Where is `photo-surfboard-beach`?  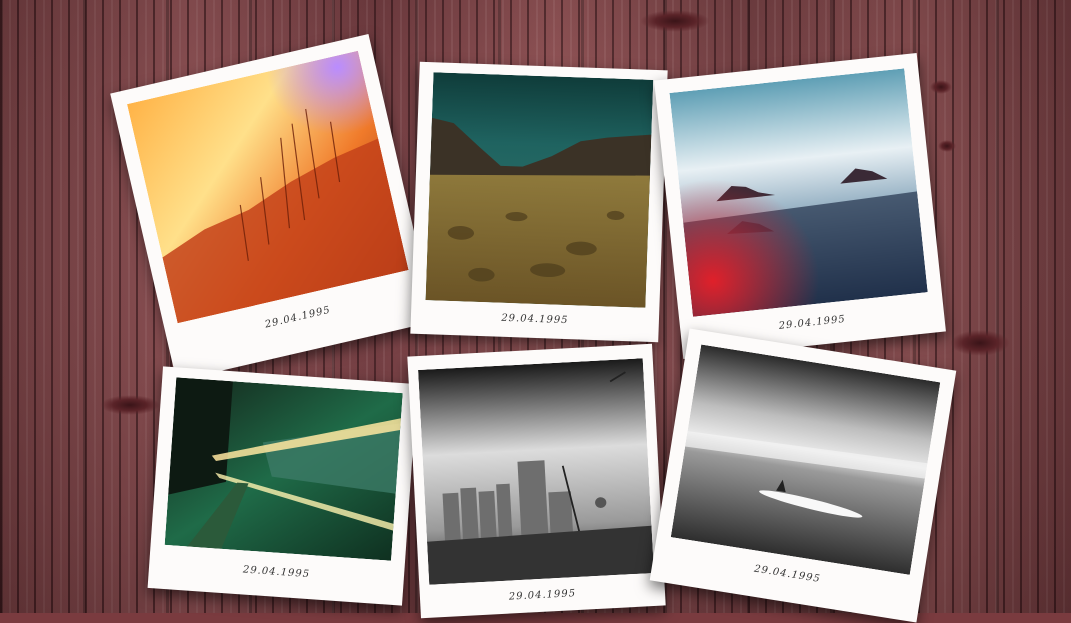 photo-surfboard-beach is located at coordinates (805, 459).